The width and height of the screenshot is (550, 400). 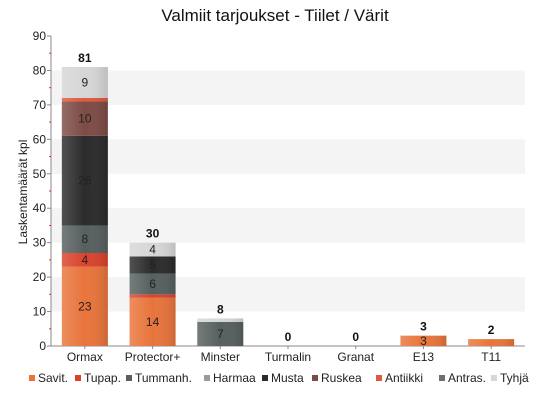 I want to click on legend-entry: Ruskea, so click(x=341, y=378).